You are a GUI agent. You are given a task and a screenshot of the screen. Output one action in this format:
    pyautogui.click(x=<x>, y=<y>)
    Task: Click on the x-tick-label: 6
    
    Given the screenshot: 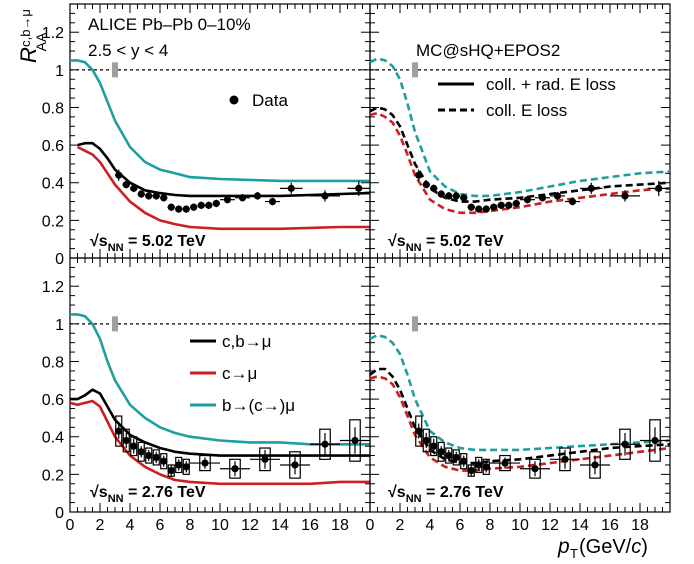 What is the action you would take?
    pyautogui.click(x=460, y=525)
    